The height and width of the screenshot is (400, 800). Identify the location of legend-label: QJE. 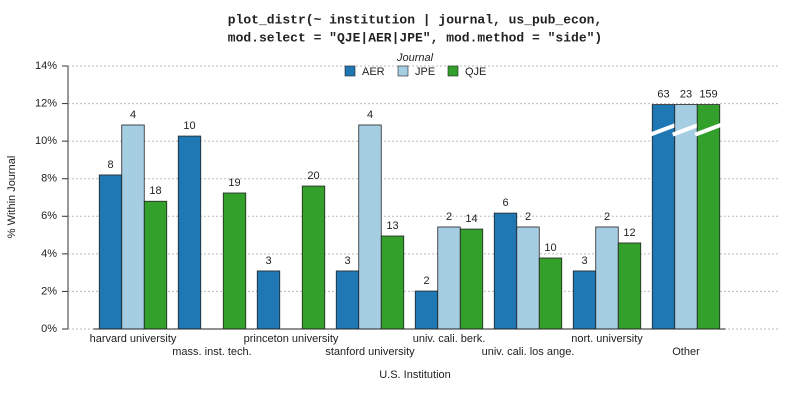
(475, 72).